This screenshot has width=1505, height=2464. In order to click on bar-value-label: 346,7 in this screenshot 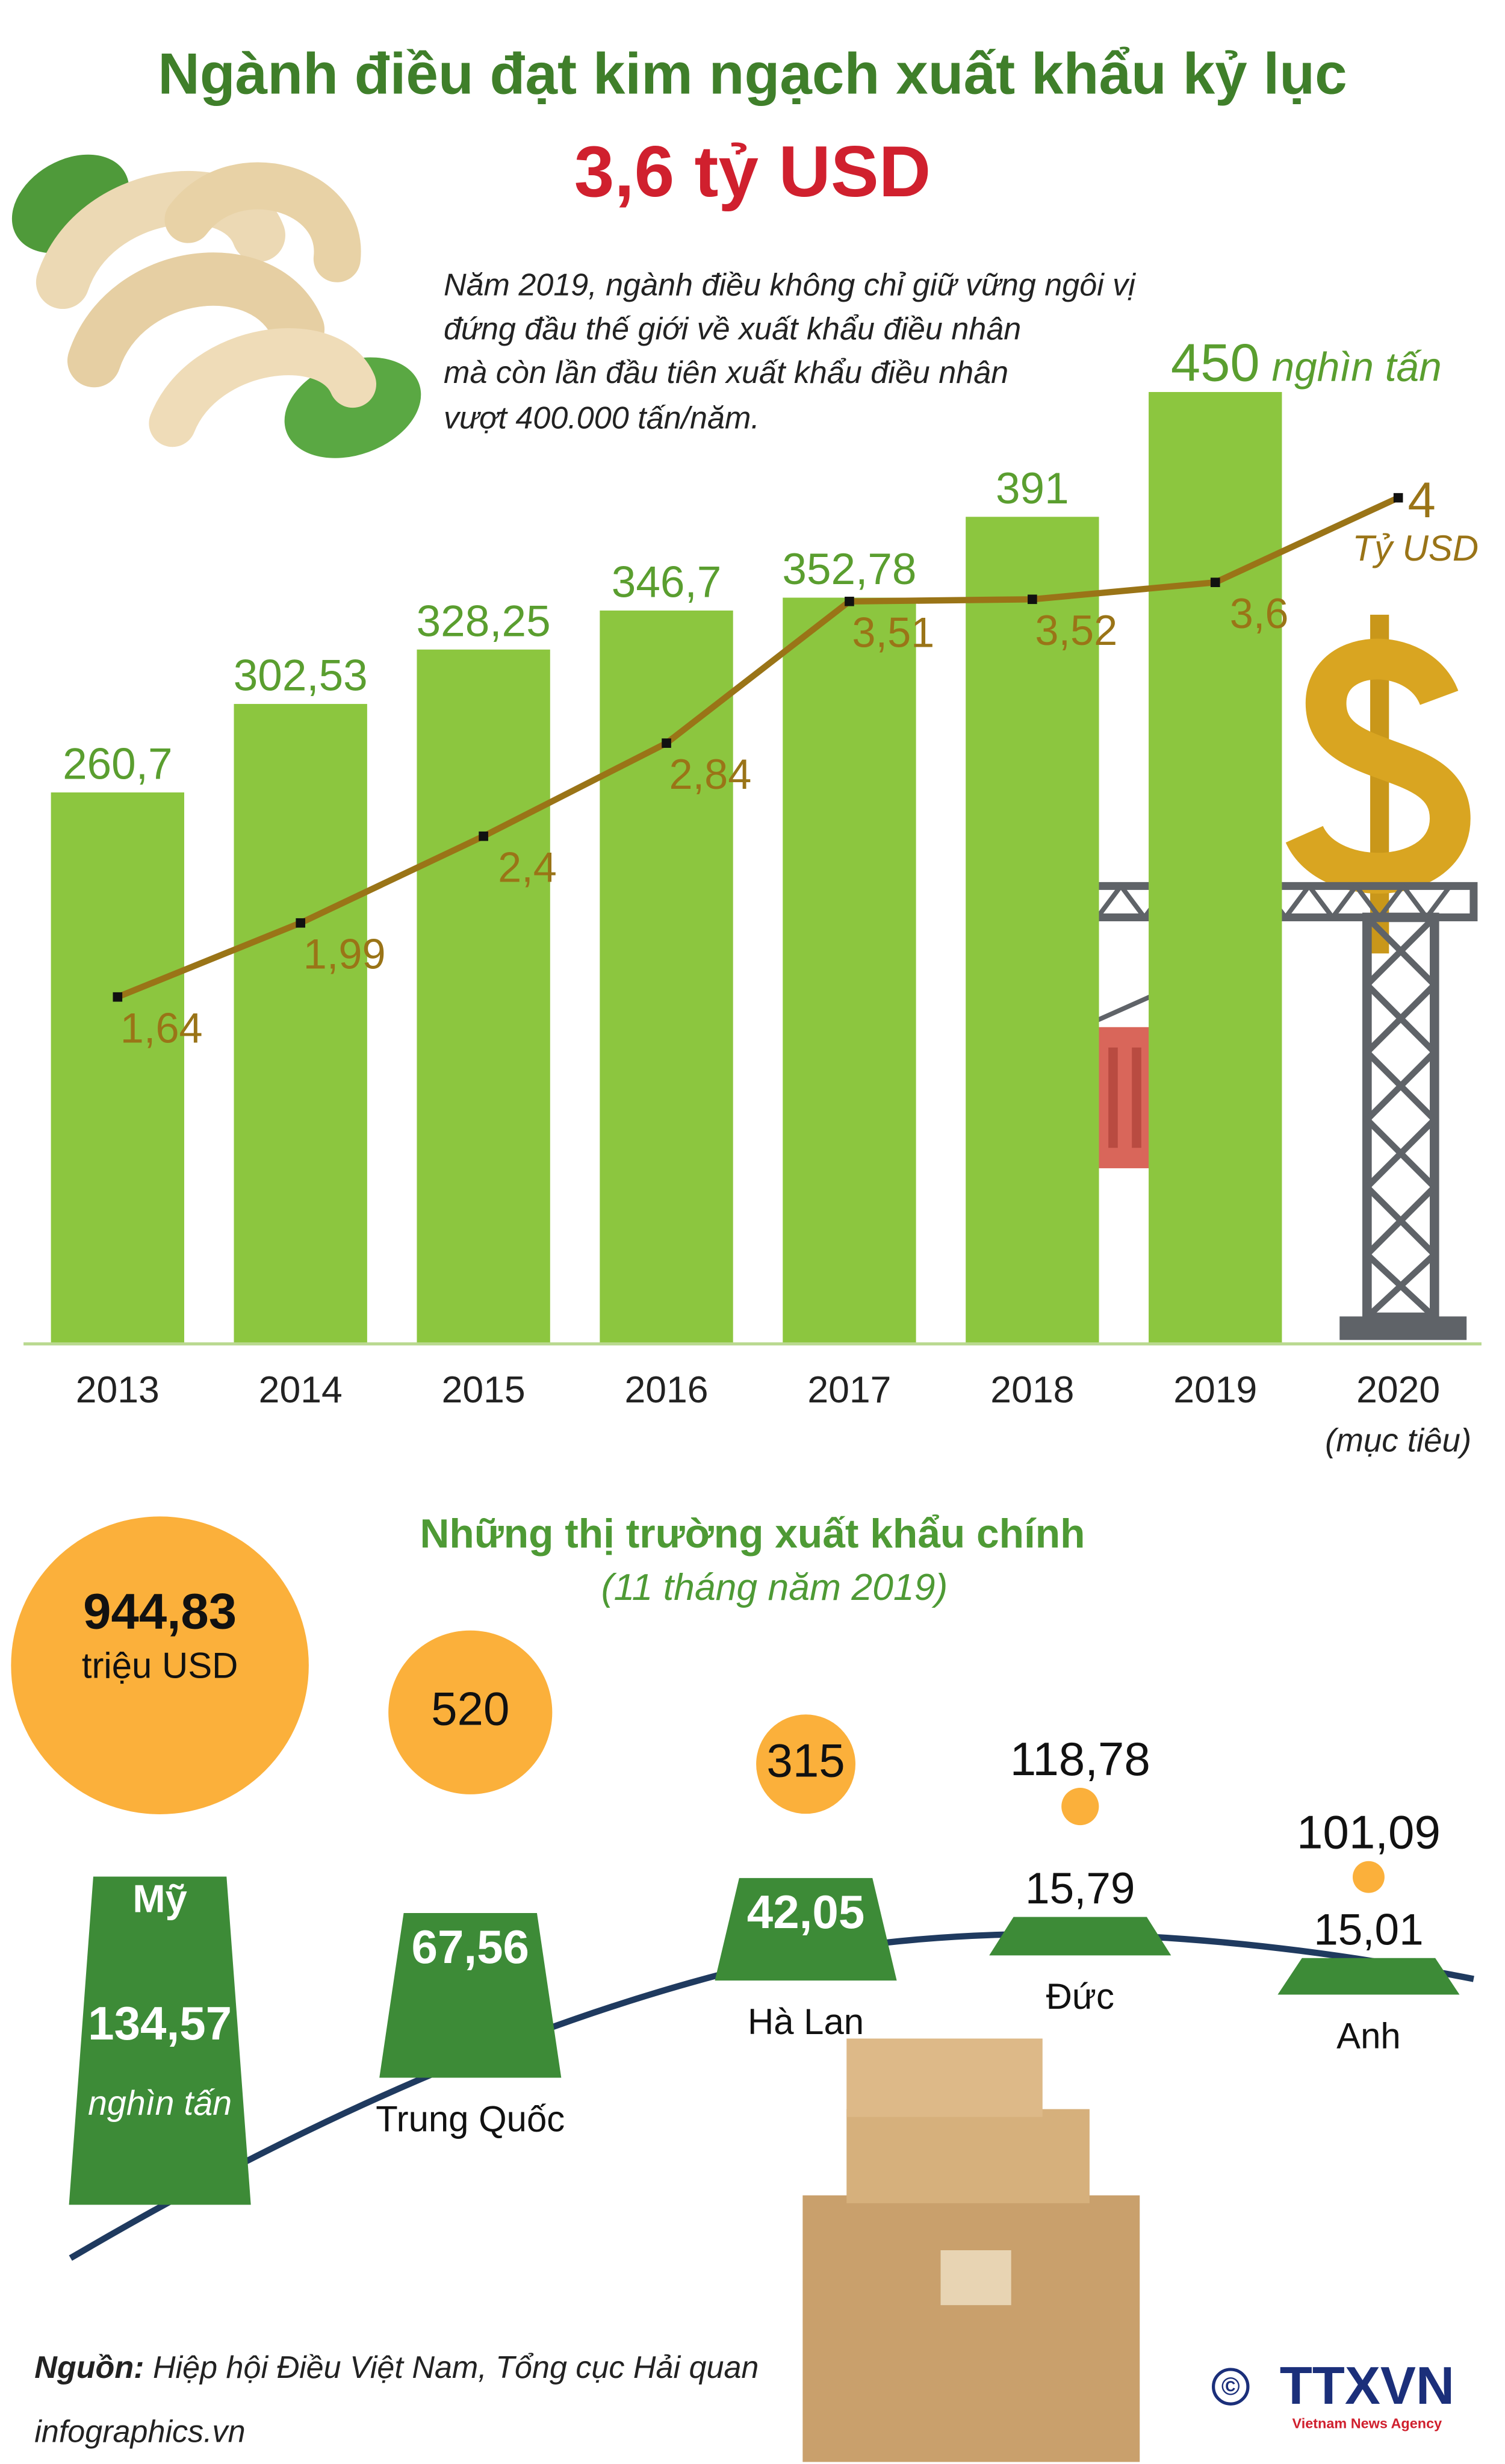, I will do `click(666, 582)`.